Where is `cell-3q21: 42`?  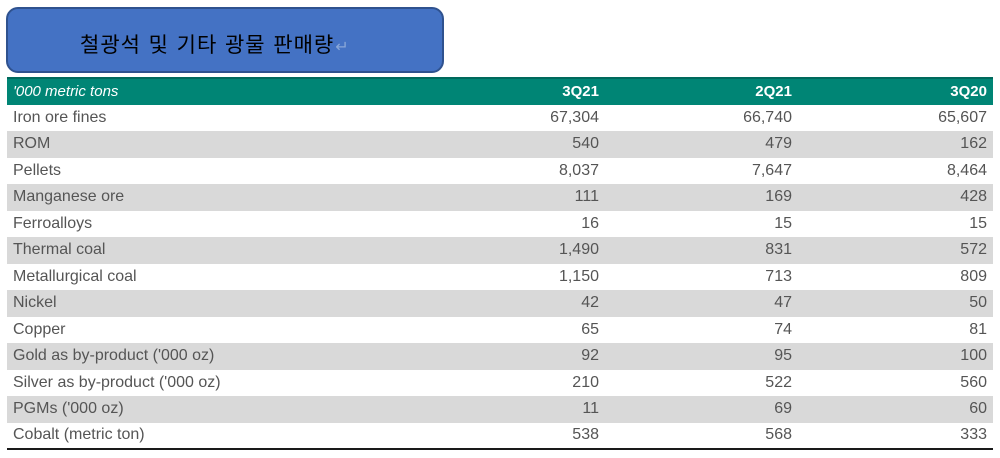
cell-3q21: 42 is located at coordinates (590, 303).